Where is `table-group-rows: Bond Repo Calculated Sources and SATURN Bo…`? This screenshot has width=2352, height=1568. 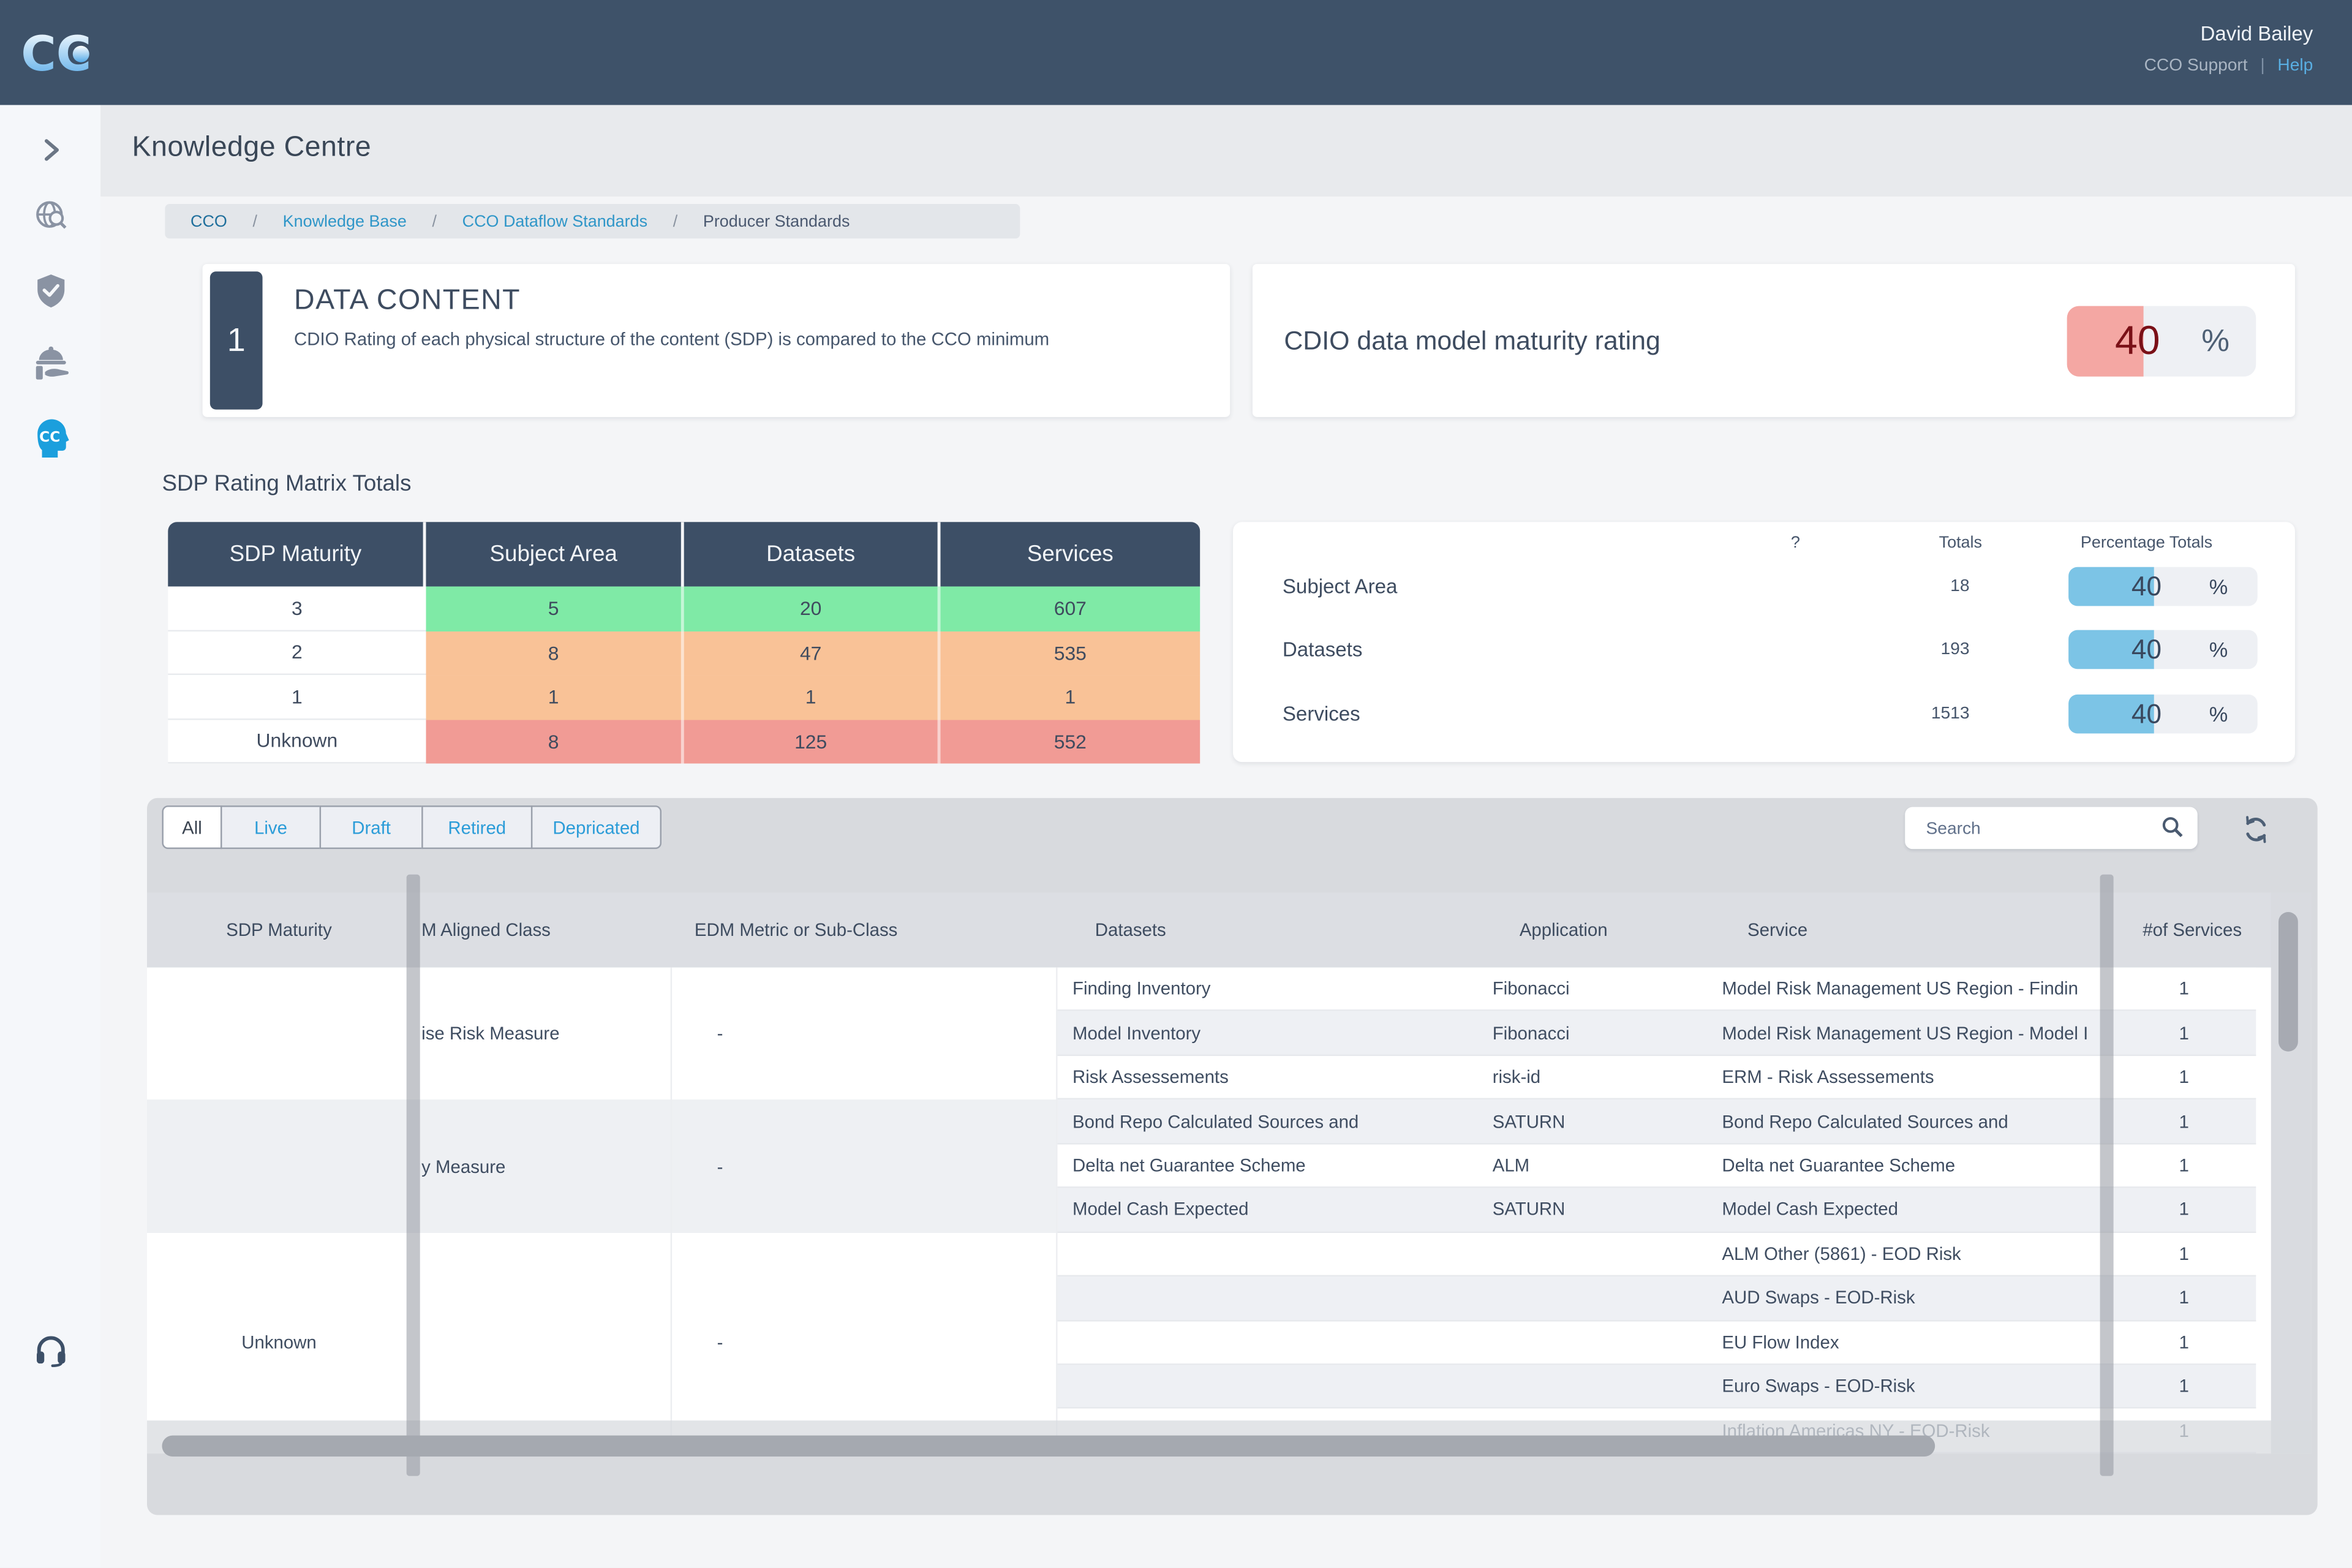
table-group-rows: Bond Repo Calculated Sources and SATURN Bo… is located at coordinates (1656, 1166).